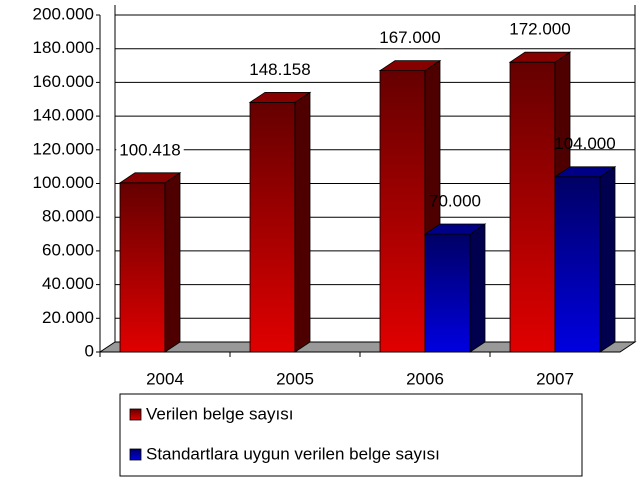 The image size is (638, 479). Describe the element at coordinates (165, 378) in the screenshot. I see `x-tick-label: 2004` at that location.